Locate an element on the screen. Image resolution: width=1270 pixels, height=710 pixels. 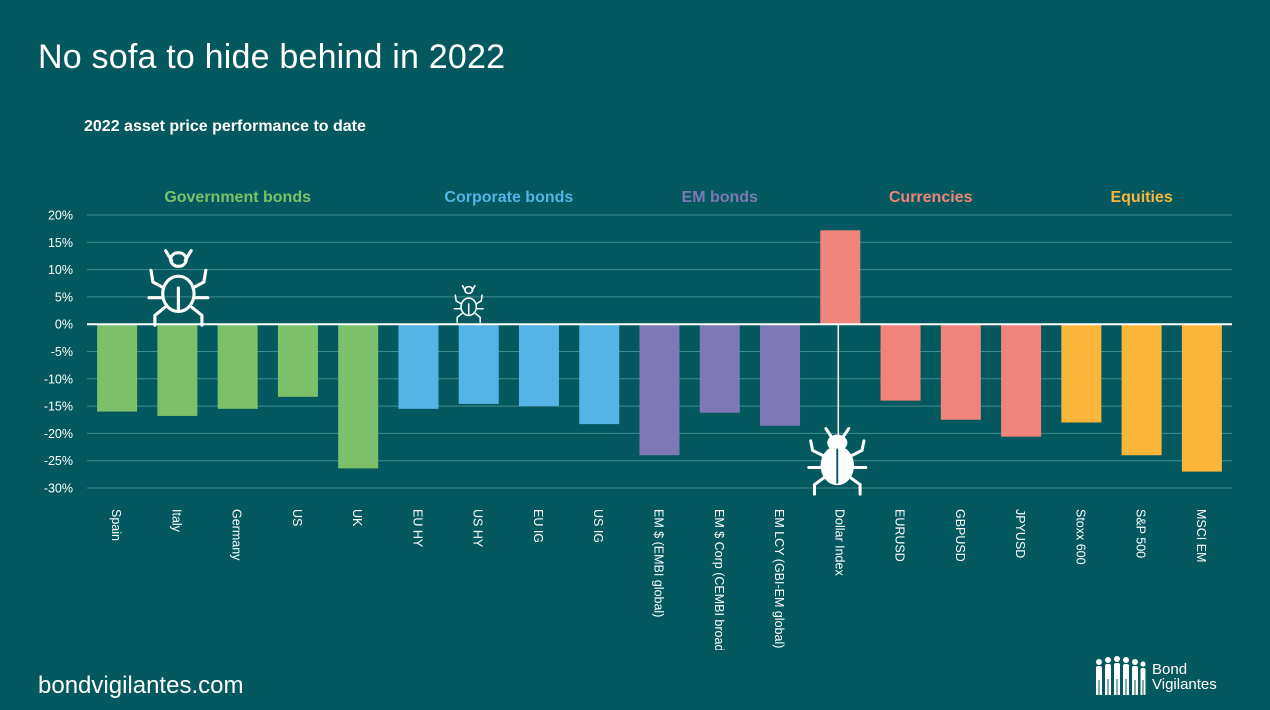
x-tick-label: EURUSD is located at coordinates (900, 535).